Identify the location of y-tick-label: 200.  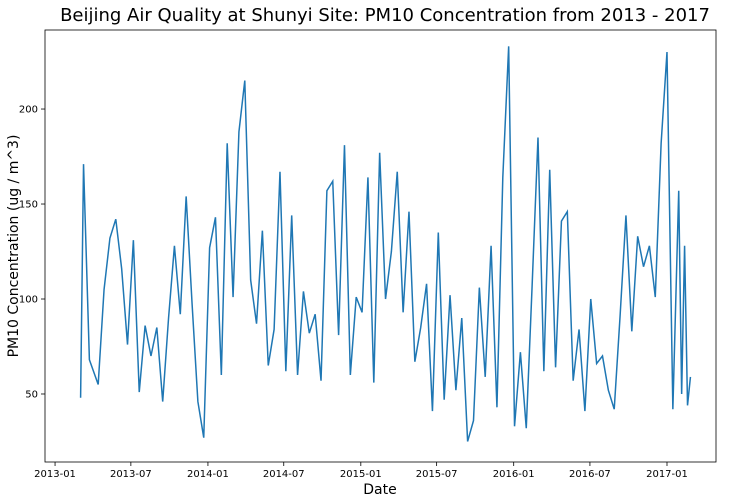
(28, 110).